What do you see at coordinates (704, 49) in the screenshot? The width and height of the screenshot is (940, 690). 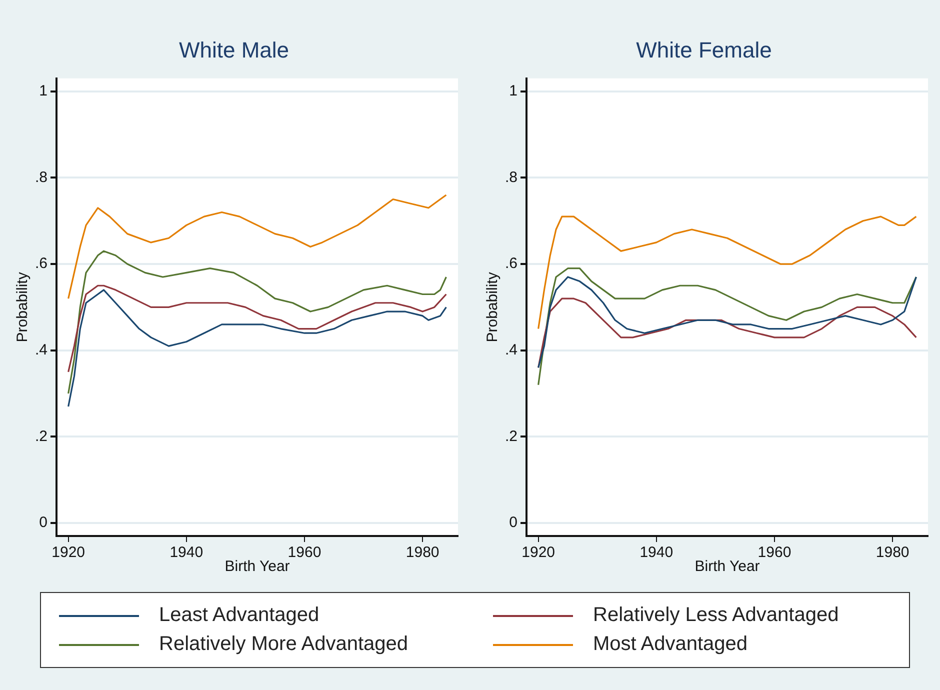 I see `chart-title: White Female` at bounding box center [704, 49].